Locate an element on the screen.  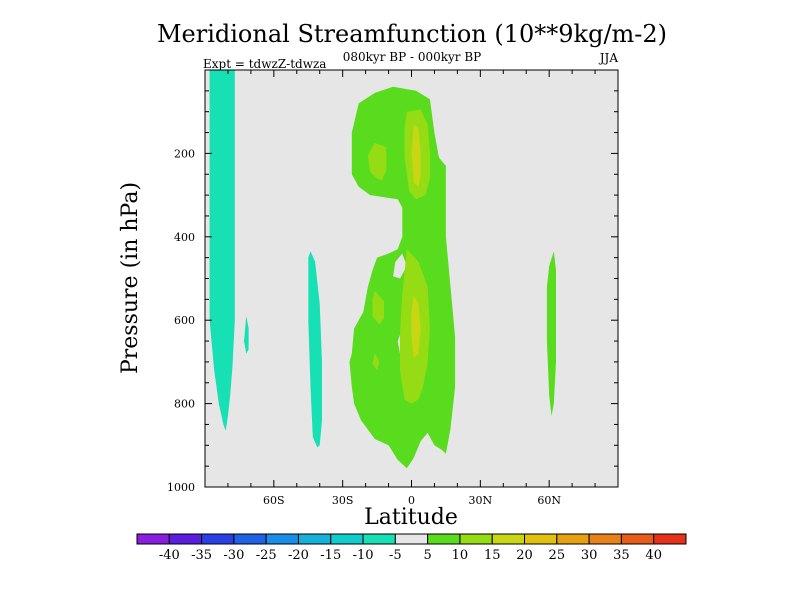
colorbar-labels: -40 -35 -30 -25 -20 -15 -10 -5 5 10 15 20 25 30 35 40 is located at coordinates (410, 555).